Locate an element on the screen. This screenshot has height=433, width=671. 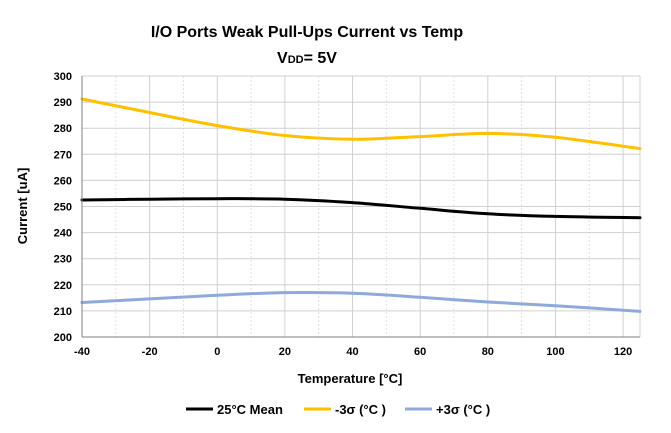
subtitle-sub: DD is located at coordinates (296, 60).